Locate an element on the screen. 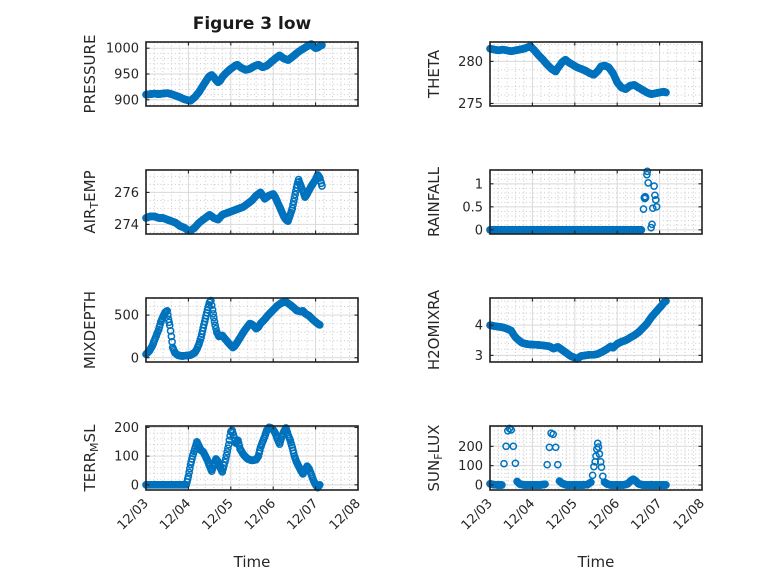 This screenshot has height=583, width=778. y-tick-label: 4 is located at coordinates (479, 326).